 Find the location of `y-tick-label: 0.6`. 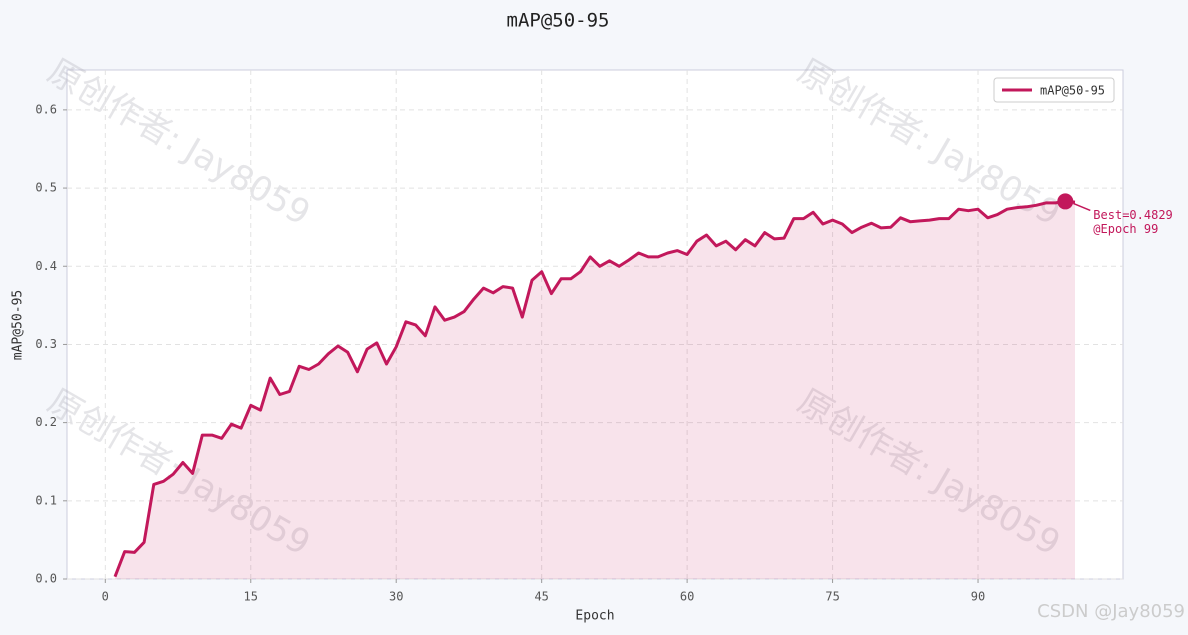

y-tick-label: 0.6 is located at coordinates (46, 109).